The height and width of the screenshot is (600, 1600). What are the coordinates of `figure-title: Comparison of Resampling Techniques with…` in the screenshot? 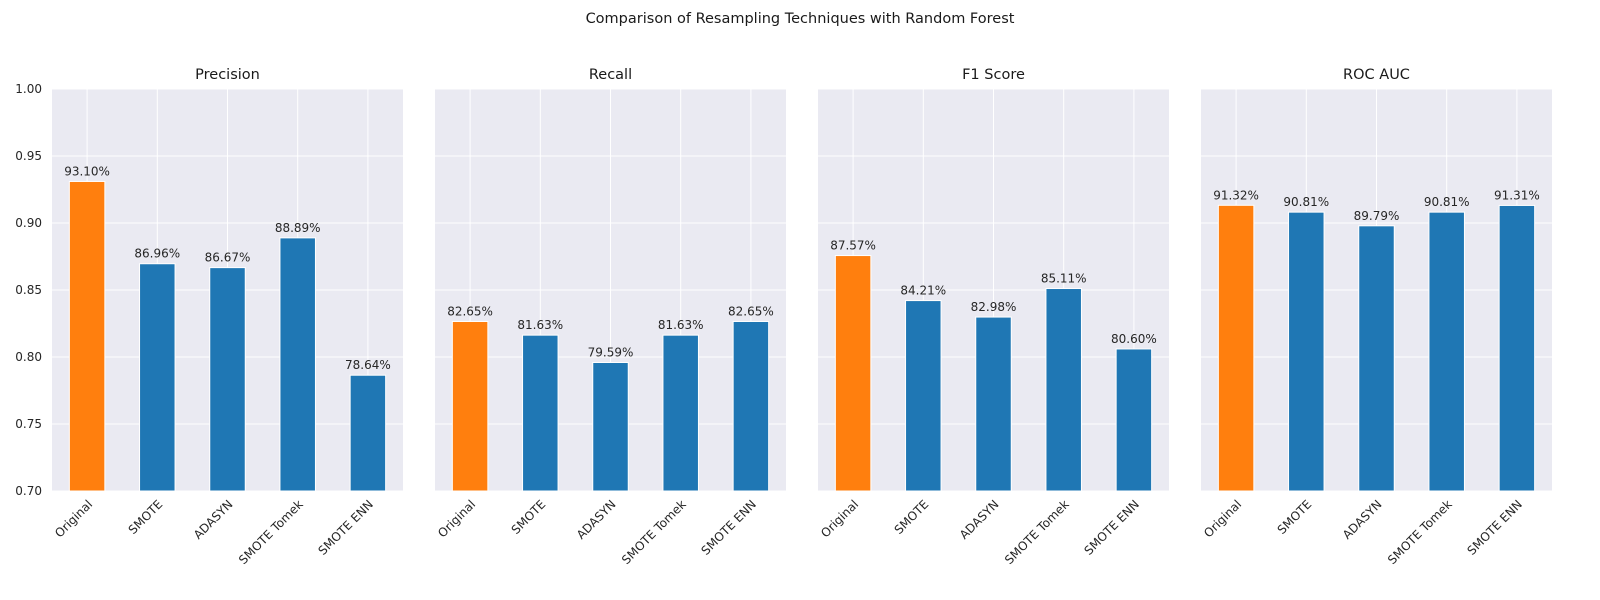 It's located at (800, 19).